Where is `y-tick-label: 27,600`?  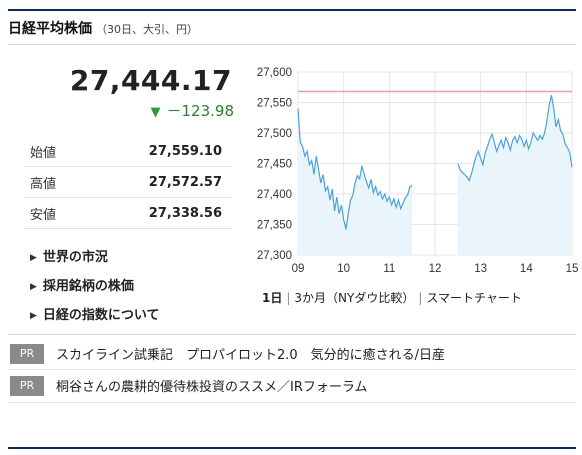
y-tick-label: 27,600 is located at coordinates (274, 73).